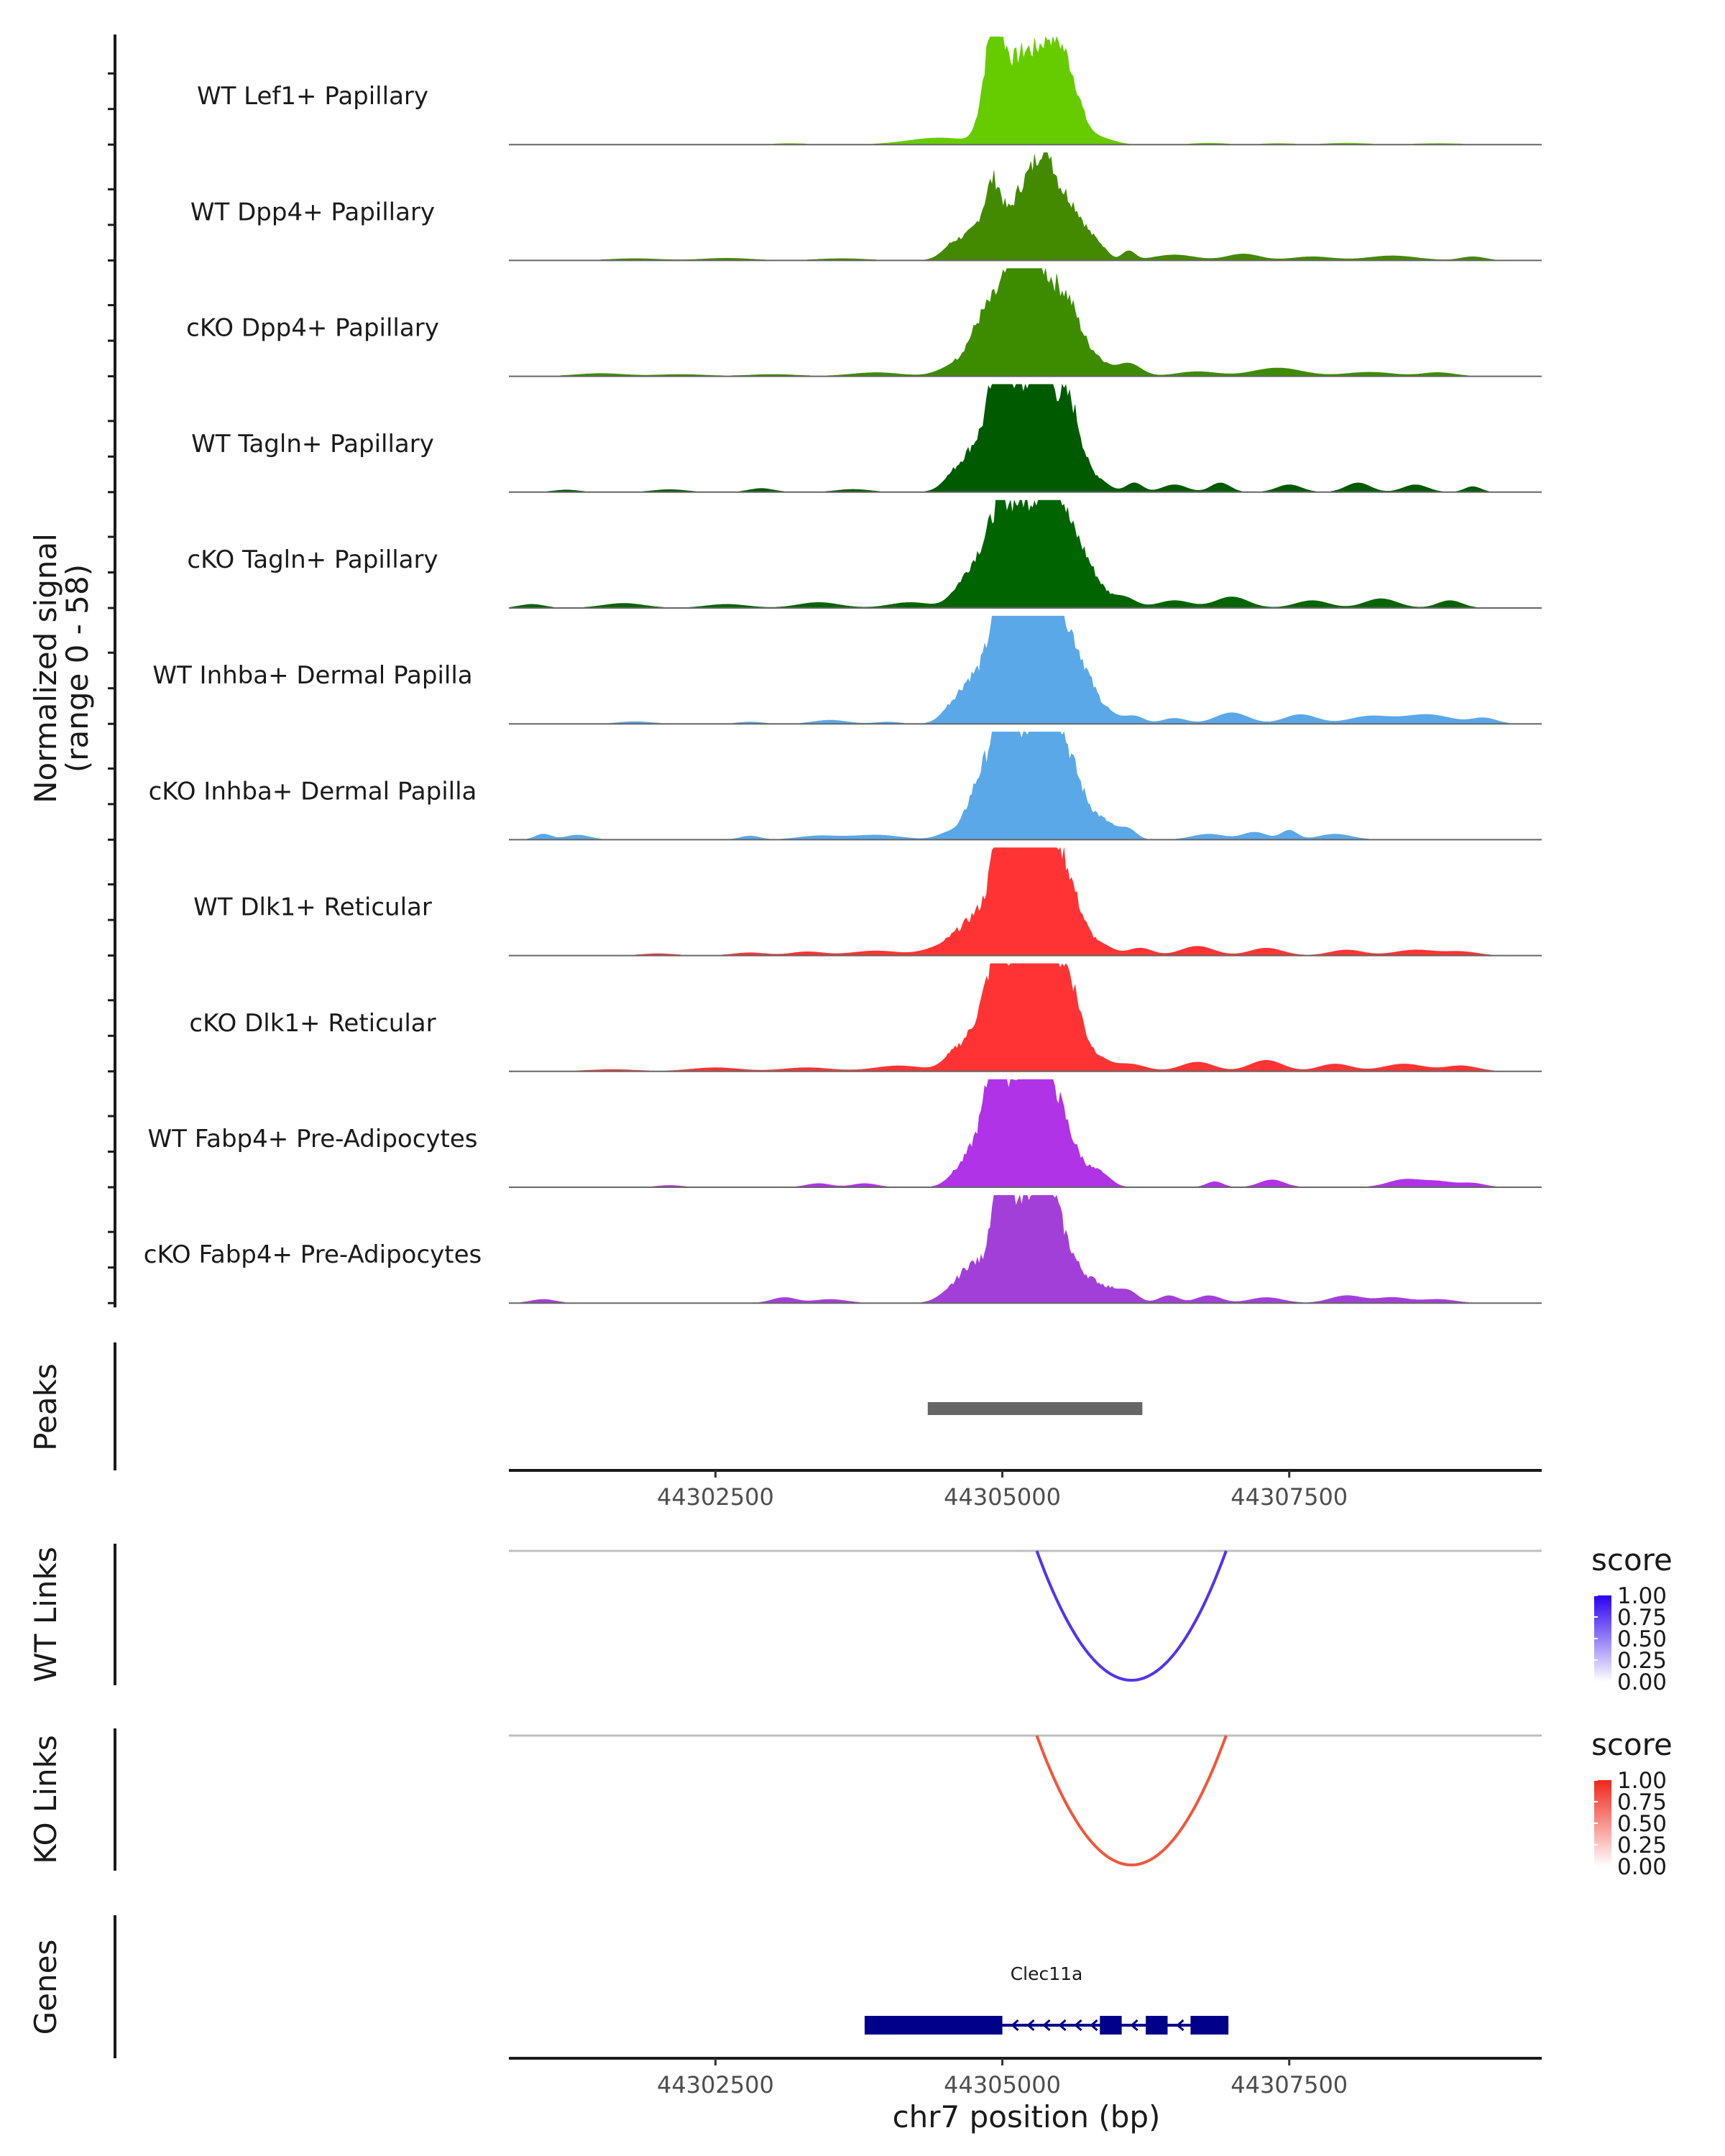  I want to click on coverage-track: WT Dlk1+ Reticular, so click(867, 902).